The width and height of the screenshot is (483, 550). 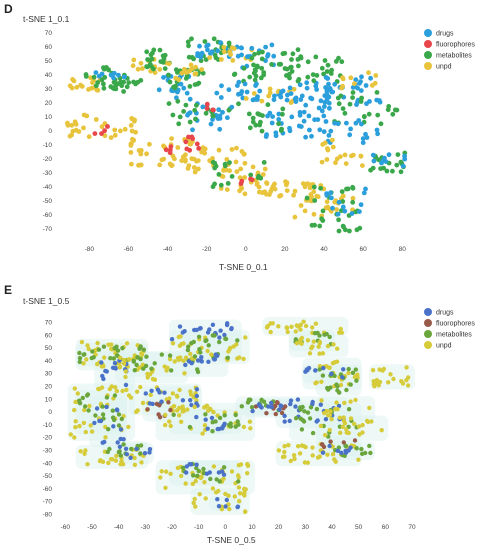 What do you see at coordinates (246, 249) in the screenshot?
I see `x-tick-label: 0` at bounding box center [246, 249].